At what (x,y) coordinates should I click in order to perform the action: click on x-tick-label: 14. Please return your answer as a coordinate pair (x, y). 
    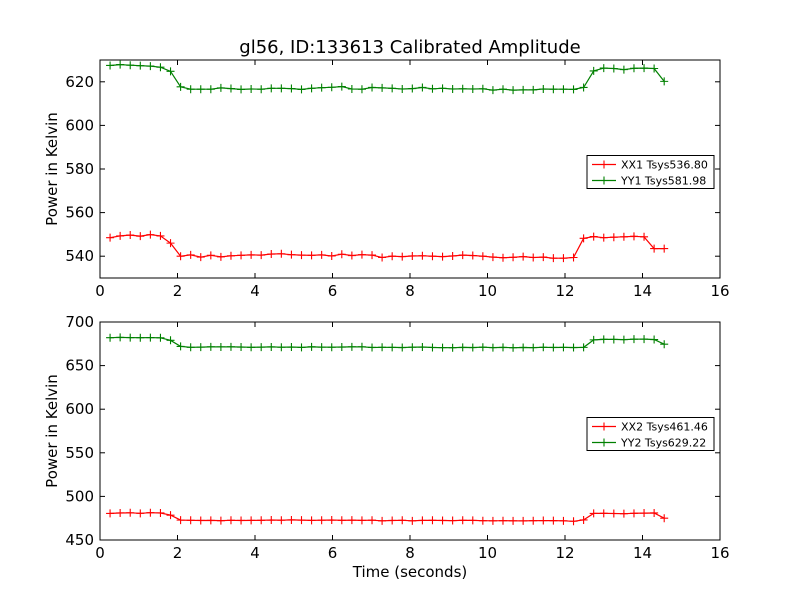
    Looking at the image, I should click on (642, 553).